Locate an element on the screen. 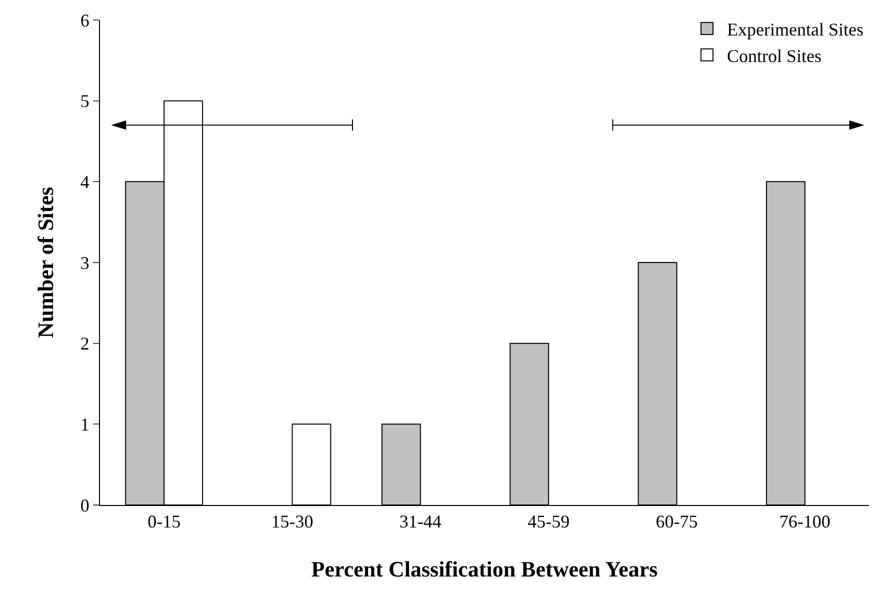 This screenshot has width=879, height=610. legend-label: Control Sites is located at coordinates (774, 56).